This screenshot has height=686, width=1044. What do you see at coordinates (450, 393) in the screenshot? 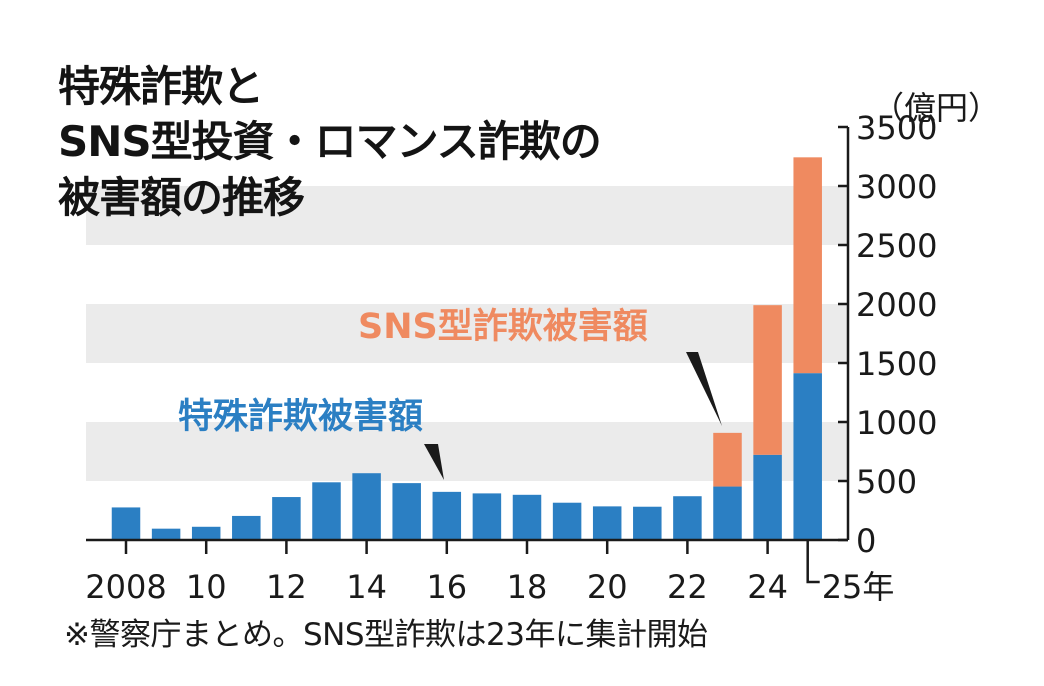
I see `annotations: 特殊詐欺被害額 SNS型詐欺被害額` at bounding box center [450, 393].